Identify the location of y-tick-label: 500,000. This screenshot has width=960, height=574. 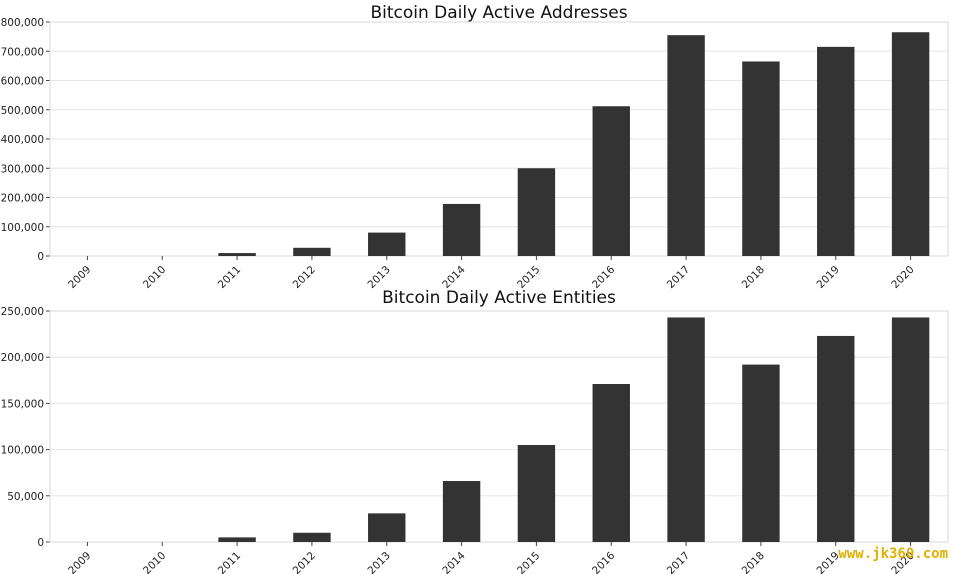
(22, 111).